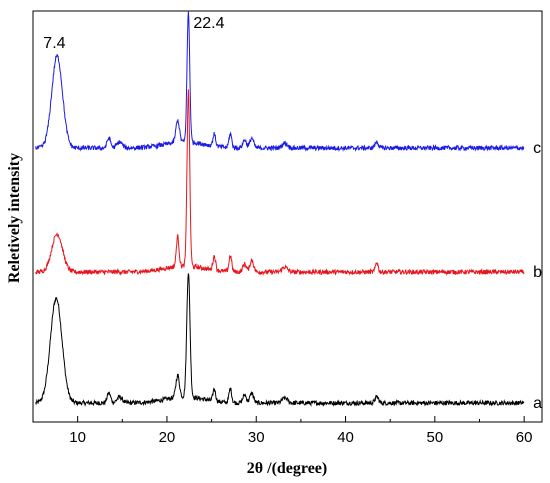 Image resolution: width=550 pixels, height=483 pixels. Describe the element at coordinates (345, 437) in the screenshot. I see `x-tick-label: 40` at that location.